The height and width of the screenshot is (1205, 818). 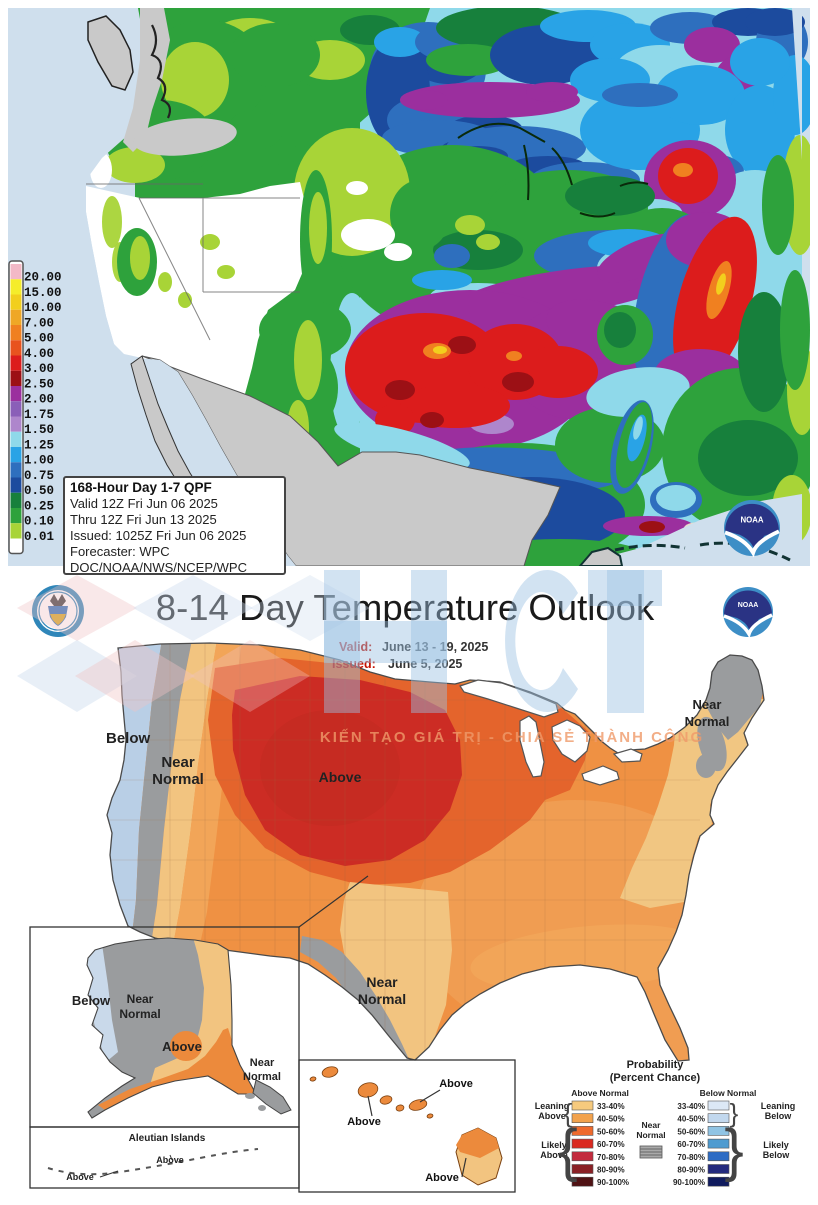 What do you see at coordinates (158, 567) in the screenshot?
I see `svg-text: DOC/NOAA/NWS/NCEP/WPC` at bounding box center [158, 567].